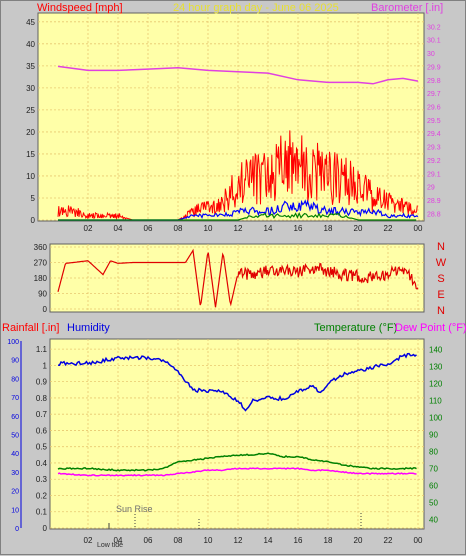  What do you see at coordinates (41, 247) in the screenshot?
I see `direction-tick-360: 360` at bounding box center [41, 247].